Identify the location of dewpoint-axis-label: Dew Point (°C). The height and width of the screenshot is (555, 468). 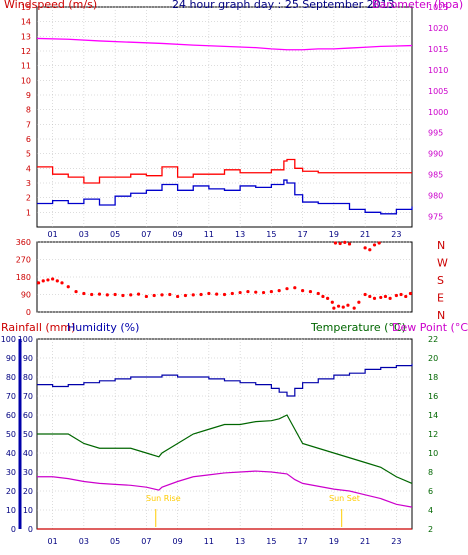
(430, 327).